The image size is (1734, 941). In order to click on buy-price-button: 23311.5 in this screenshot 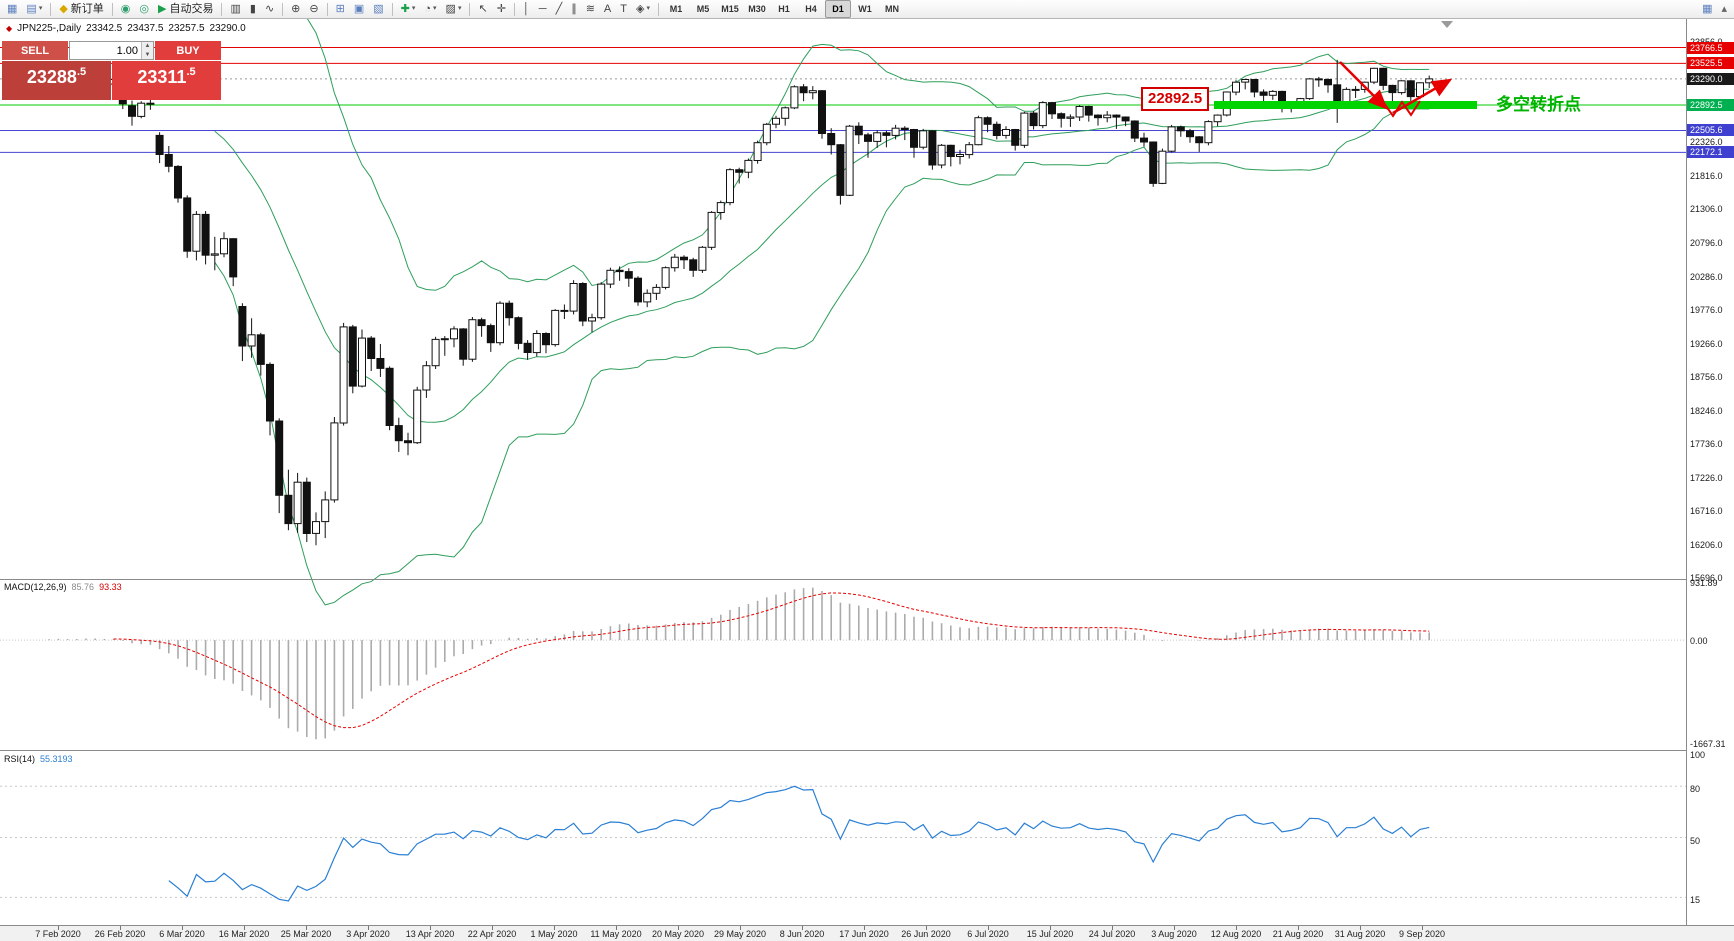, I will do `click(166, 80)`.